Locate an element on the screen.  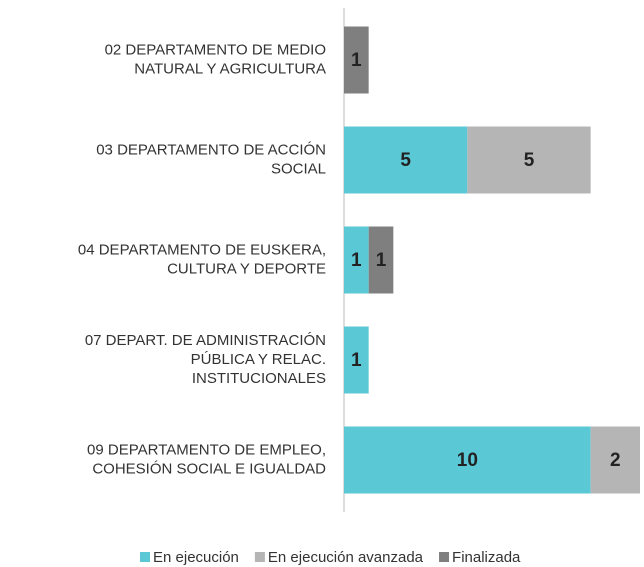
category-label: 09 DEPARTAMENTO DE EMPLEO, is located at coordinates (206, 449).